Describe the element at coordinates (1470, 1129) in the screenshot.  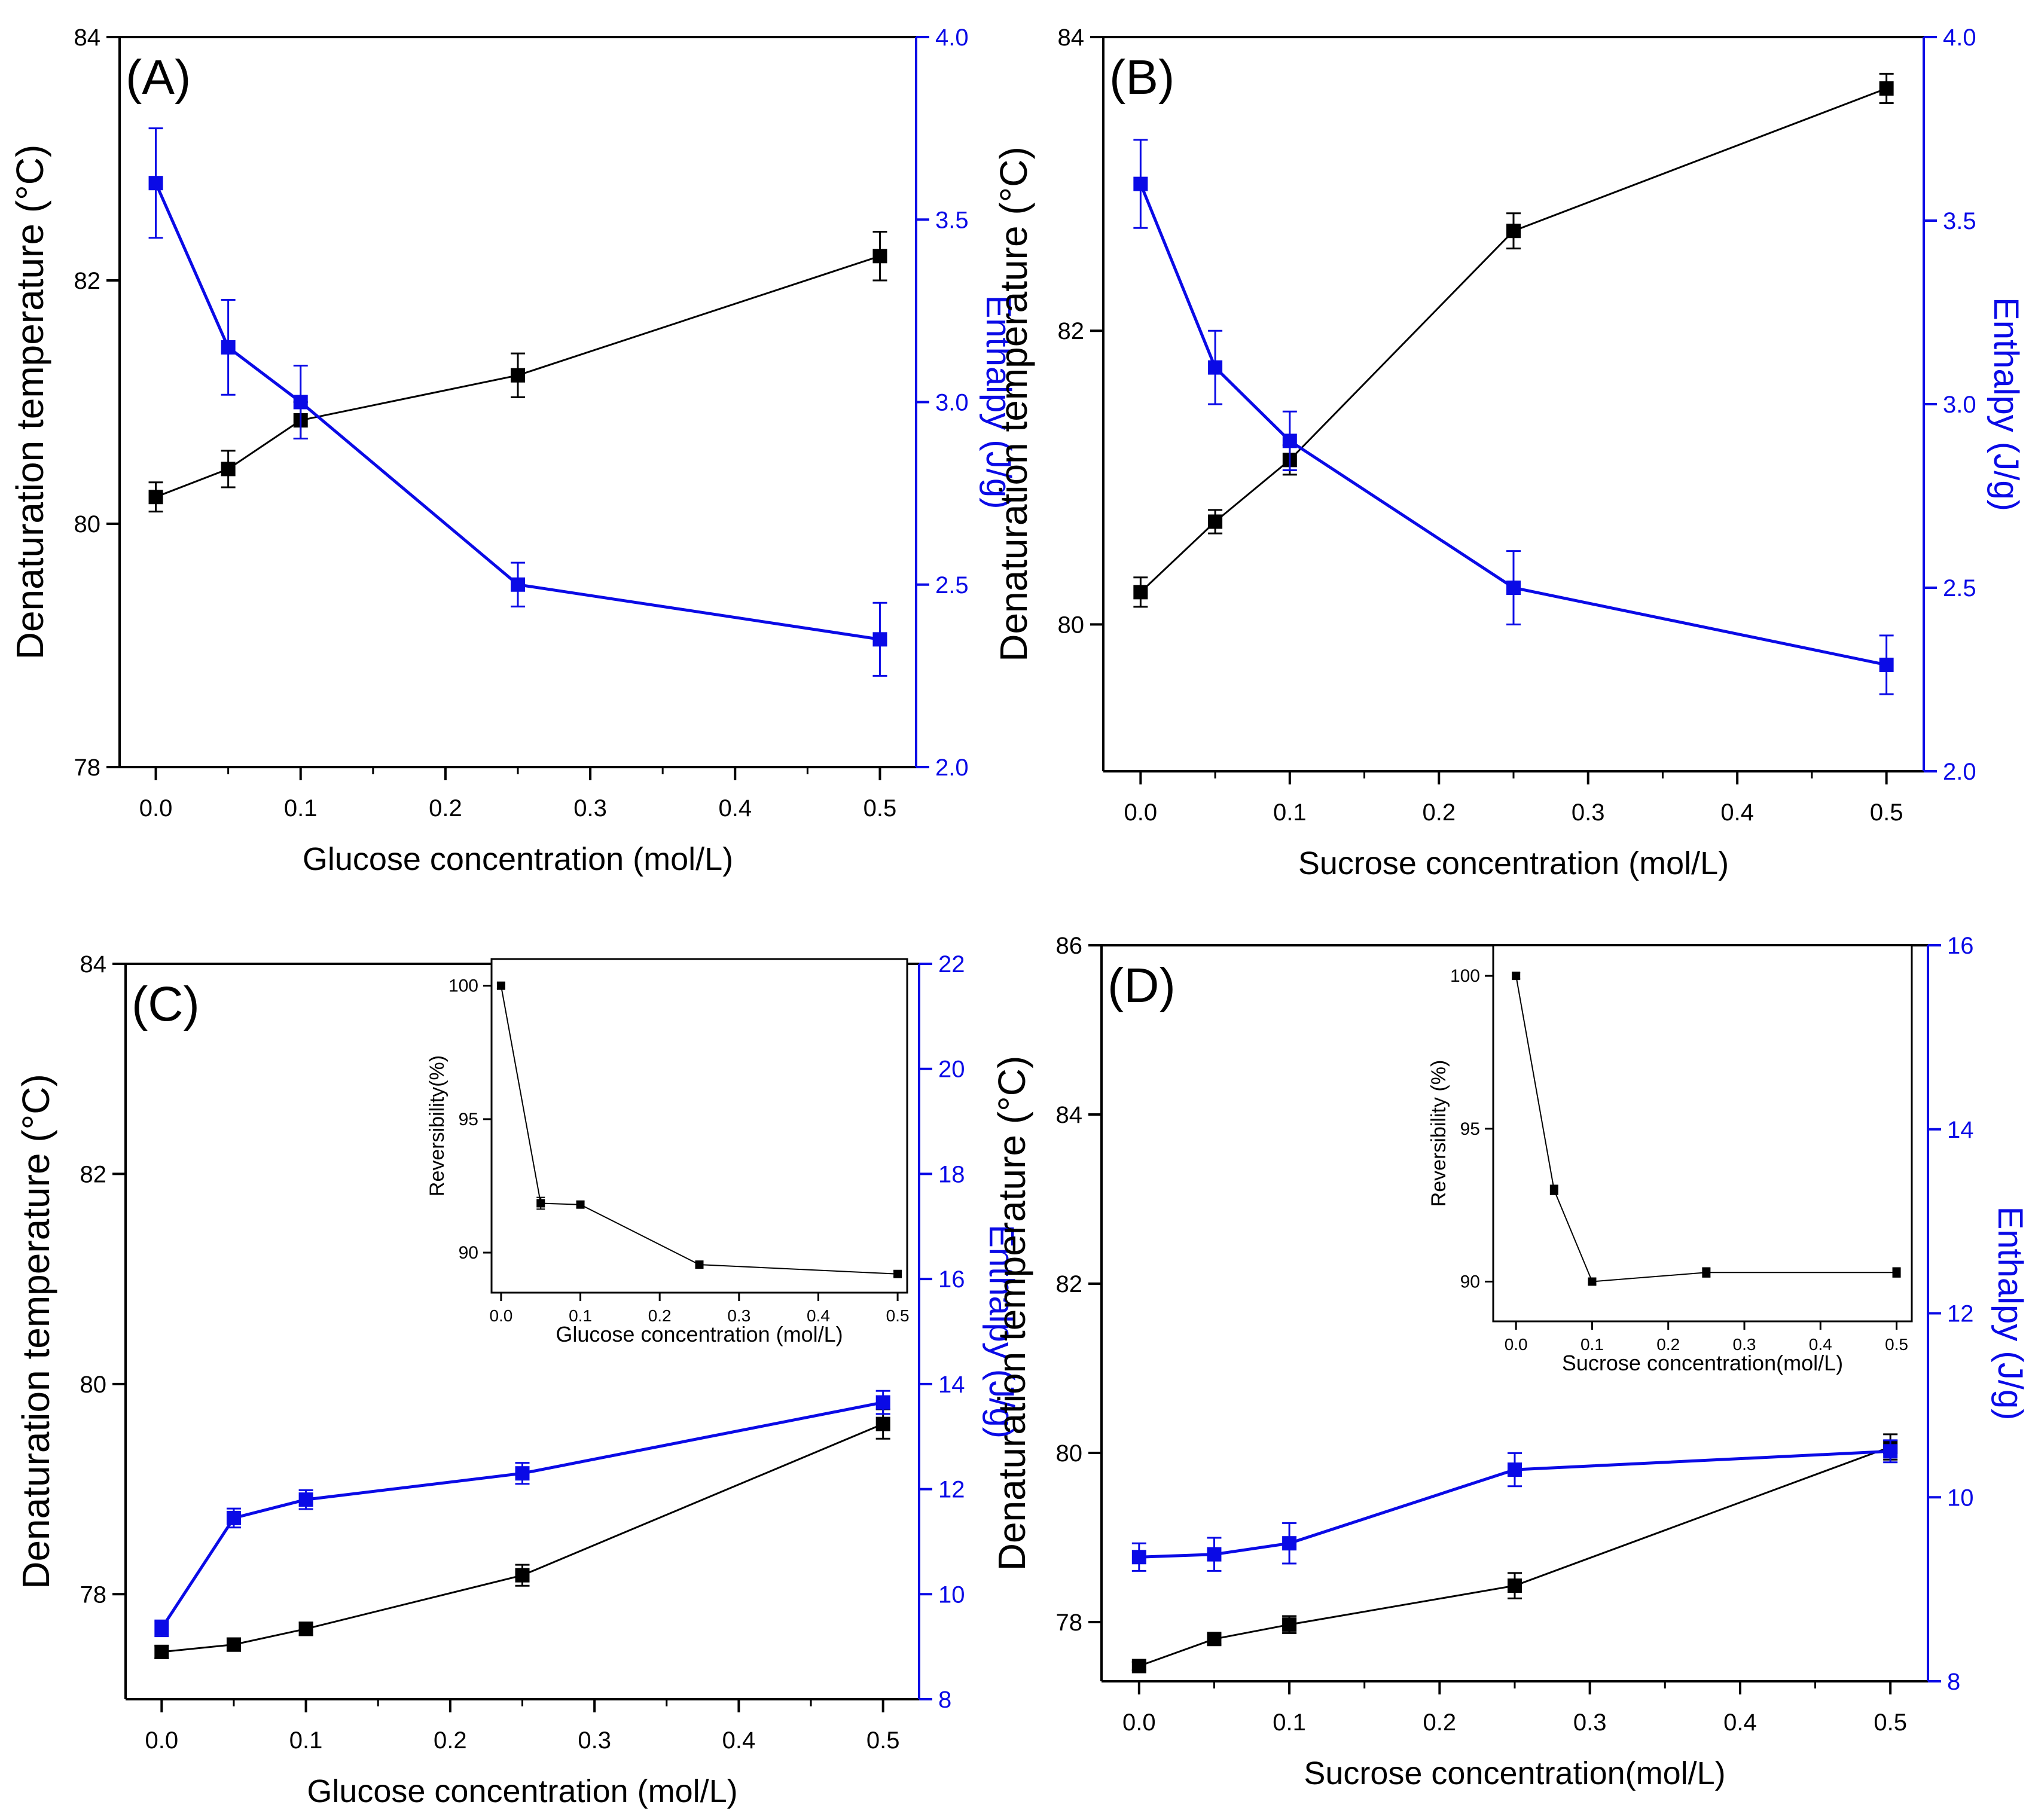
I see `inset-y-tick-label: 95` at that location.